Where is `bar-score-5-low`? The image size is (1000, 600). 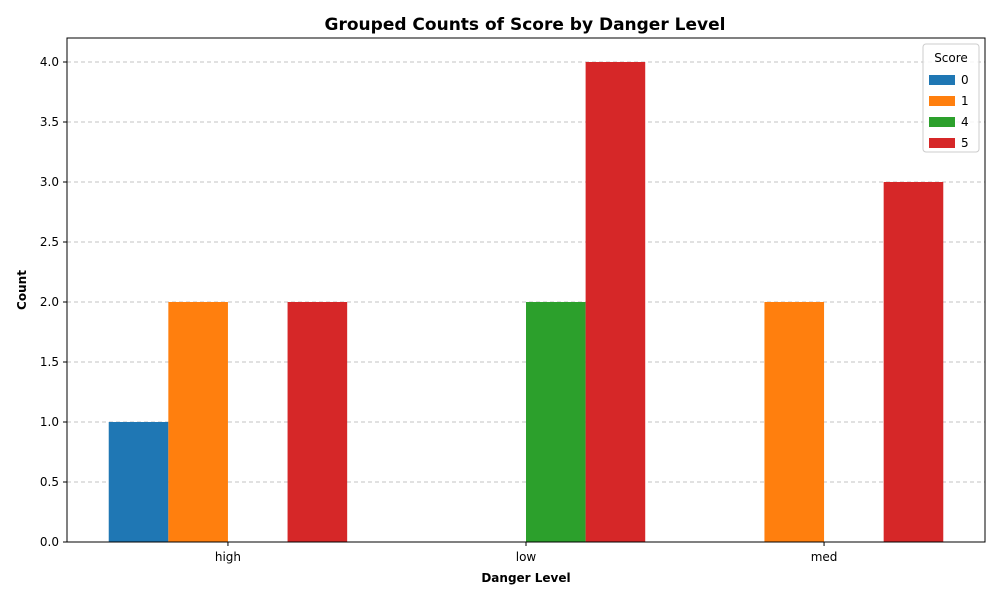 bar-score-5-low is located at coordinates (615, 302).